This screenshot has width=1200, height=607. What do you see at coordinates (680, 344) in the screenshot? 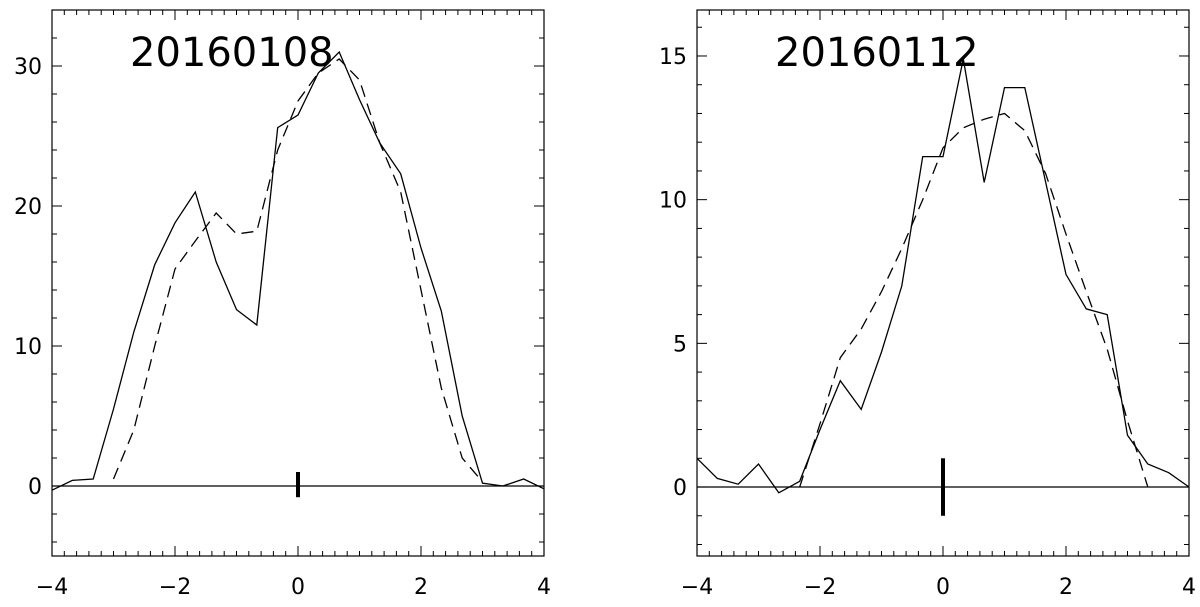
I see `y-tick-label: 5` at bounding box center [680, 344].